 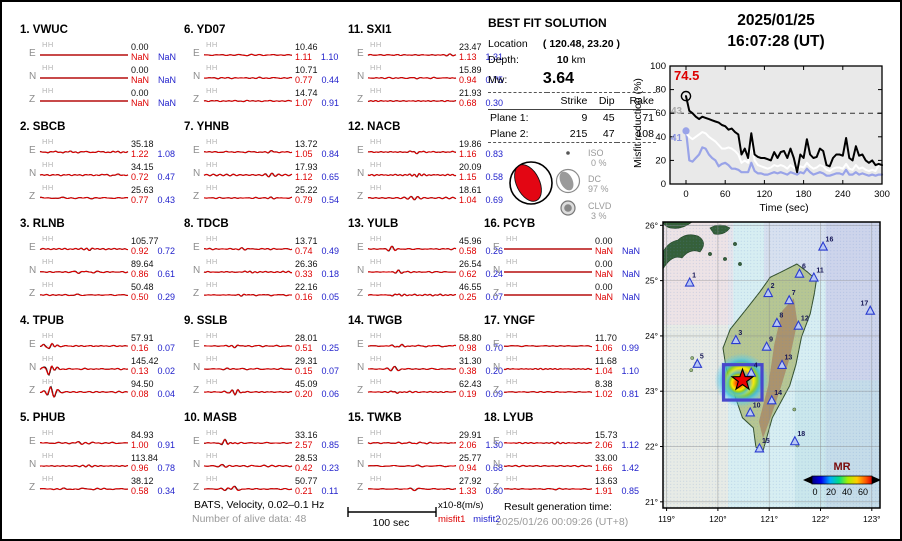 What do you see at coordinates (557, 439) in the screenshot?
I see `channel-row: E HH 15.73 2.06 1.12` at bounding box center [557, 439].